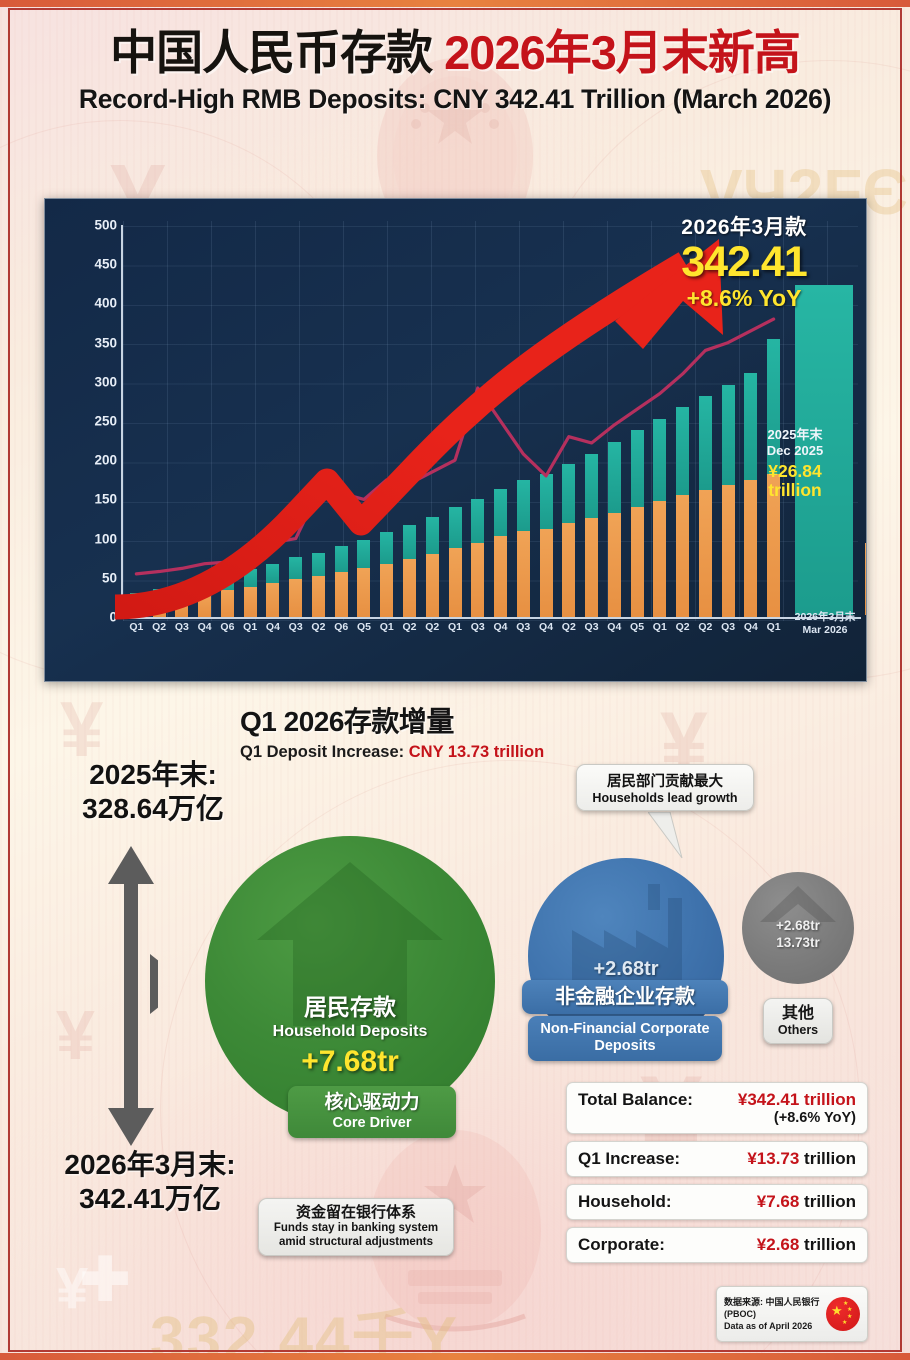 The width and height of the screenshot is (910, 1360). Describe the element at coordinates (150, 1164) in the screenshot. I see `left-bottom-line1: 2026年3月末:` at that location.